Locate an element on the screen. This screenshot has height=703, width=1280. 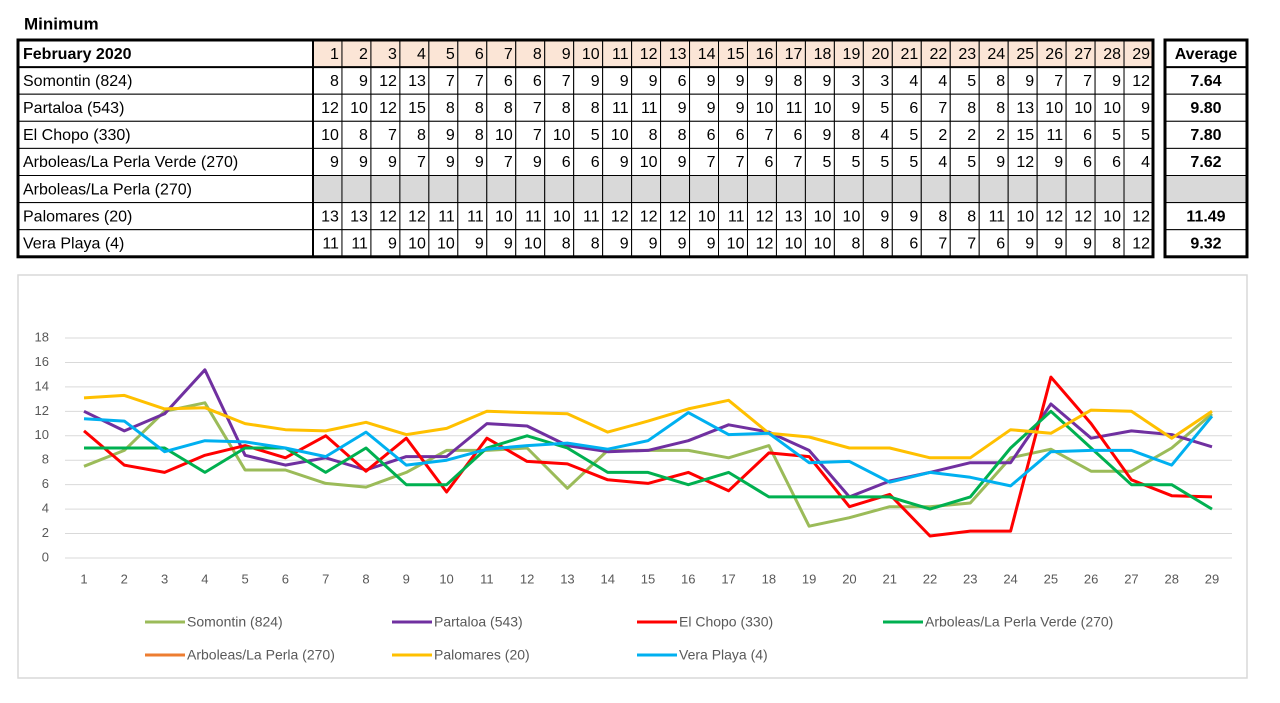
day-label: 16 is located at coordinates (765, 54).